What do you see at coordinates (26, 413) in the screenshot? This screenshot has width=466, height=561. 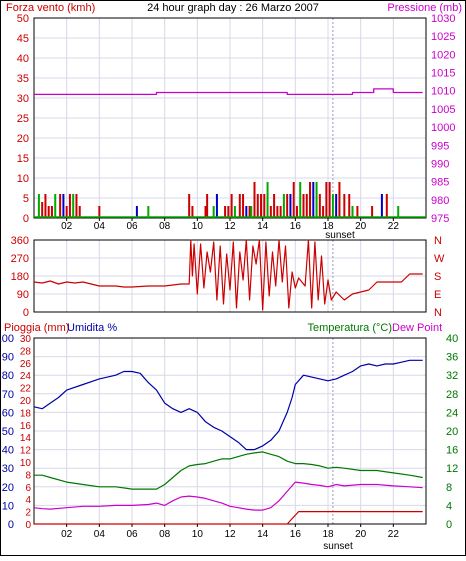 I see `rain-tick-18: 18` at bounding box center [26, 413].